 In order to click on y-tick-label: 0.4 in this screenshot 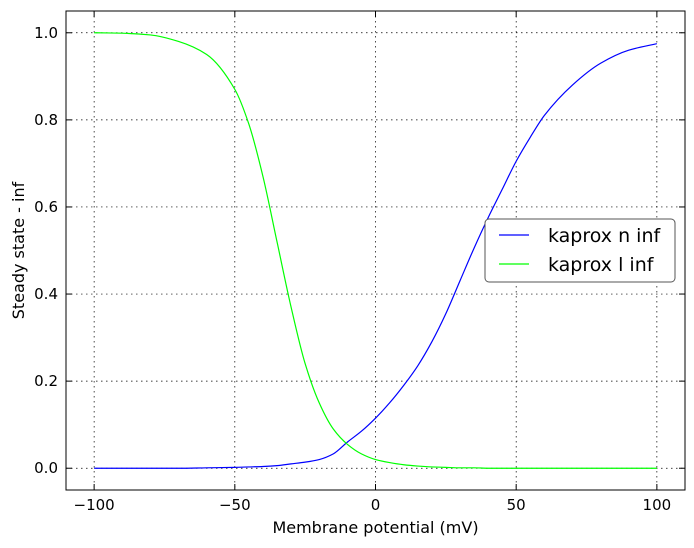, I will do `click(46, 294)`.